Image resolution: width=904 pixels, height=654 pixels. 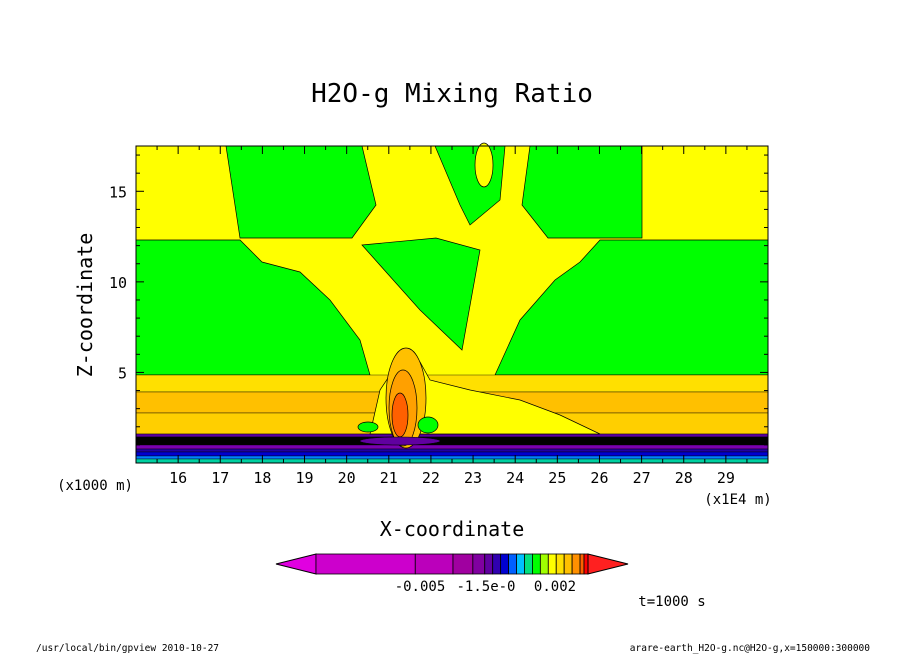 I want to click on colorbar-arrow-low, so click(x=296, y=564).